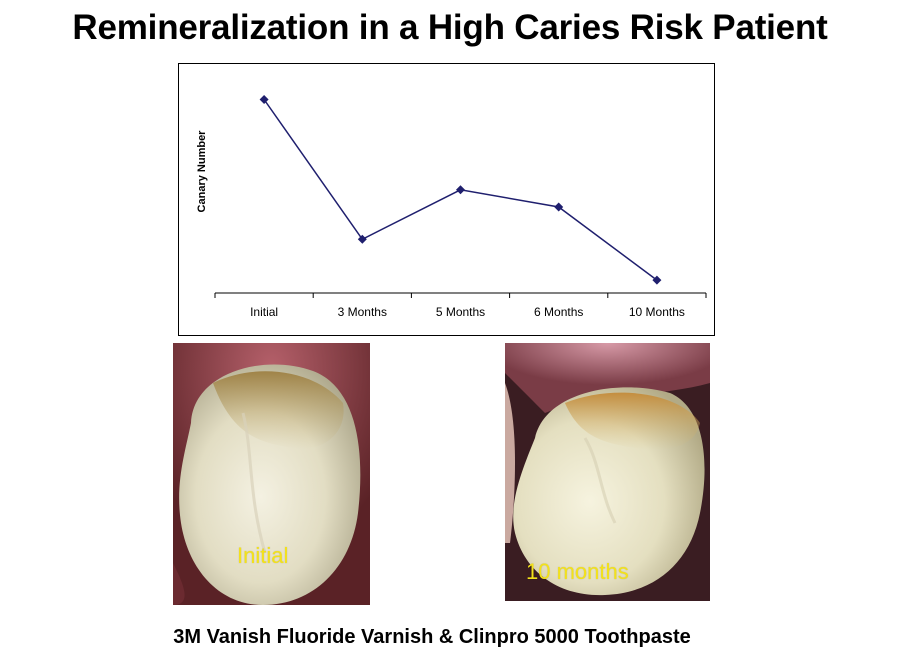  What do you see at coordinates (264, 312) in the screenshot?
I see `x-tick-label: Initial` at bounding box center [264, 312].